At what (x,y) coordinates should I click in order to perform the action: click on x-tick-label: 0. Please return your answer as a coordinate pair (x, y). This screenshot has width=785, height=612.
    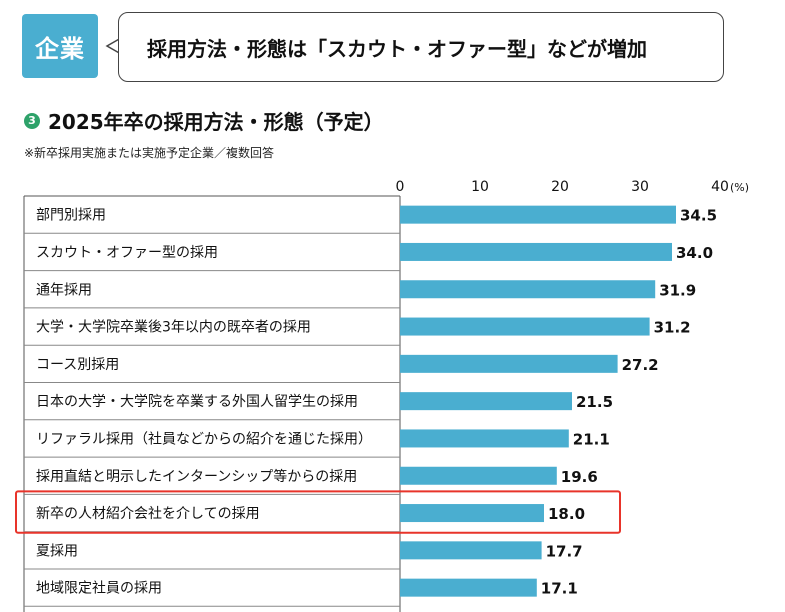
    Looking at the image, I should click on (400, 187).